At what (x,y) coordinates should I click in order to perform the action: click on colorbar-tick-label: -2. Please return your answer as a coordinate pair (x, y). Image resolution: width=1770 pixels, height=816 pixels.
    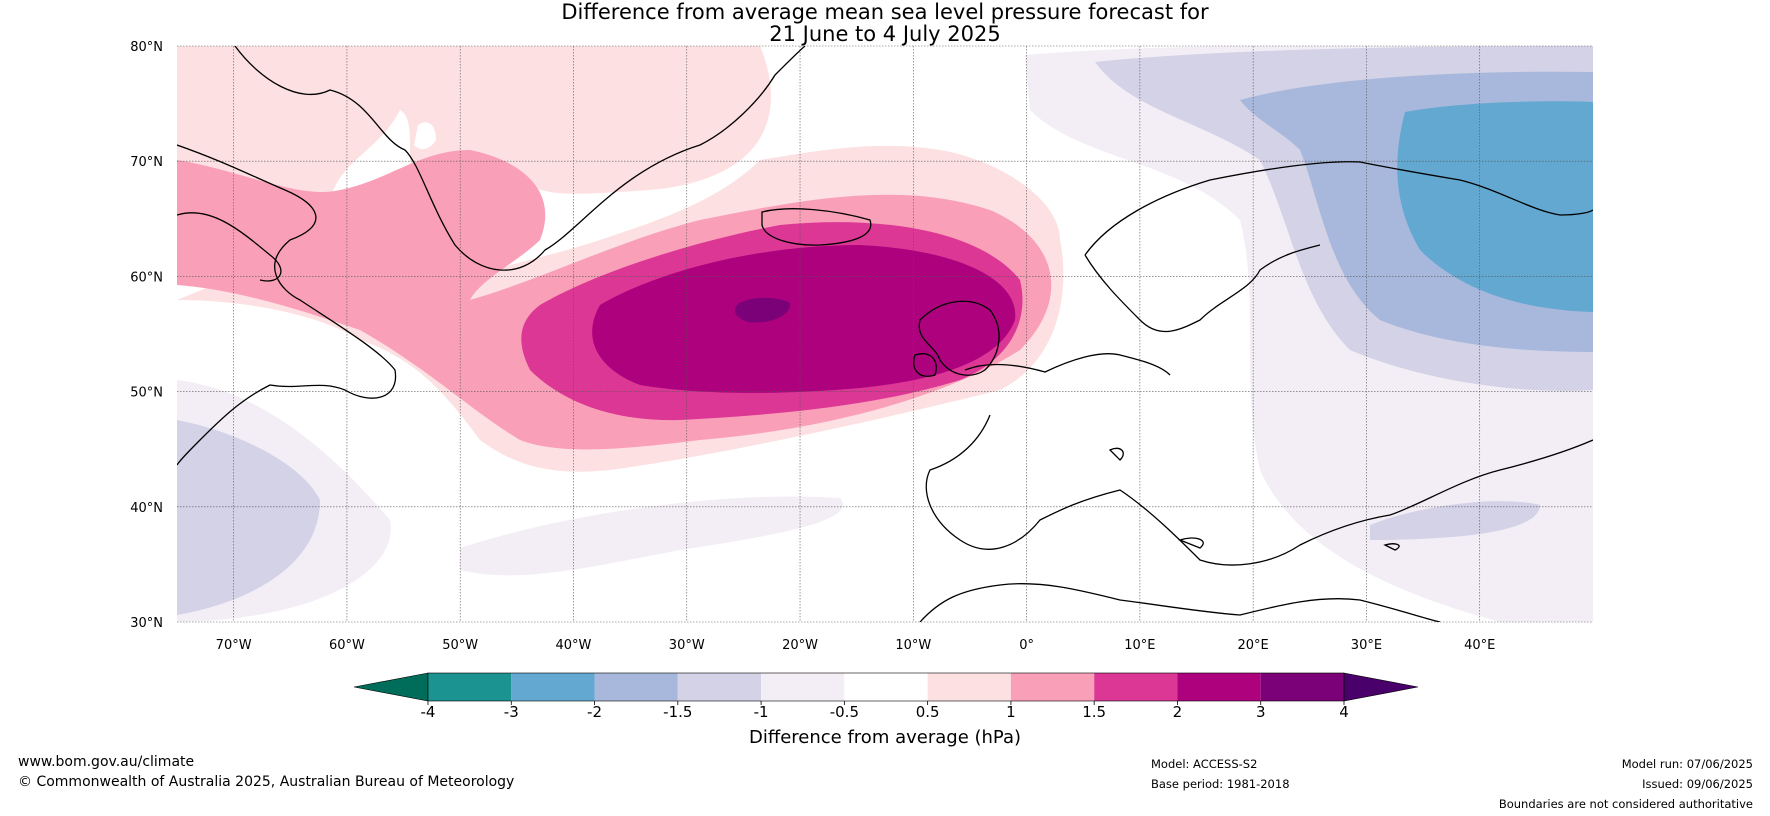
    Looking at the image, I should click on (595, 712).